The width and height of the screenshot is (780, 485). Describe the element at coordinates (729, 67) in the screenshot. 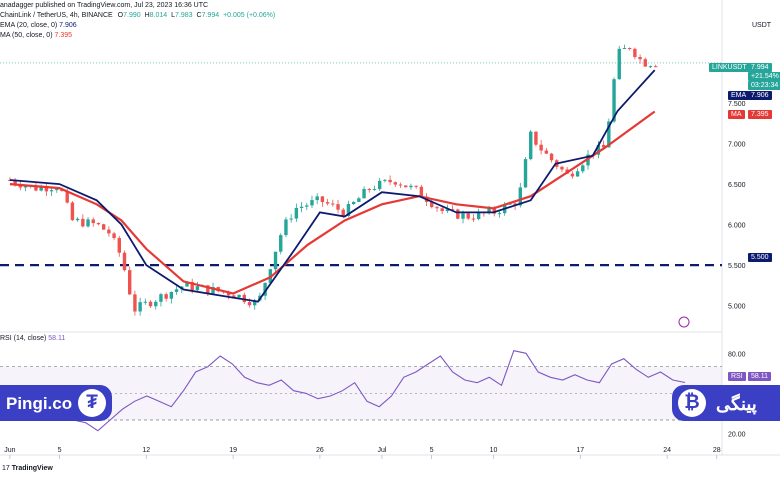

I see `symbol-tag: LINKUSDT` at that location.